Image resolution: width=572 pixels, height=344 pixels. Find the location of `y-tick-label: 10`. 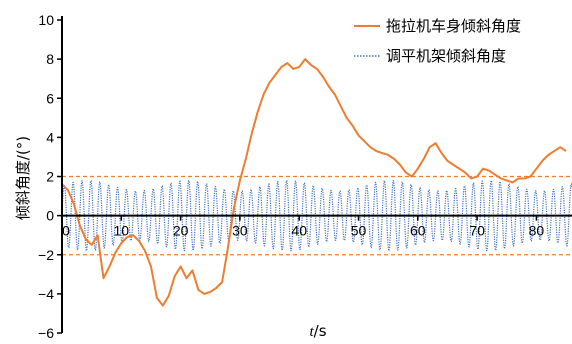

y-tick-label: 10 is located at coordinates (46, 20).